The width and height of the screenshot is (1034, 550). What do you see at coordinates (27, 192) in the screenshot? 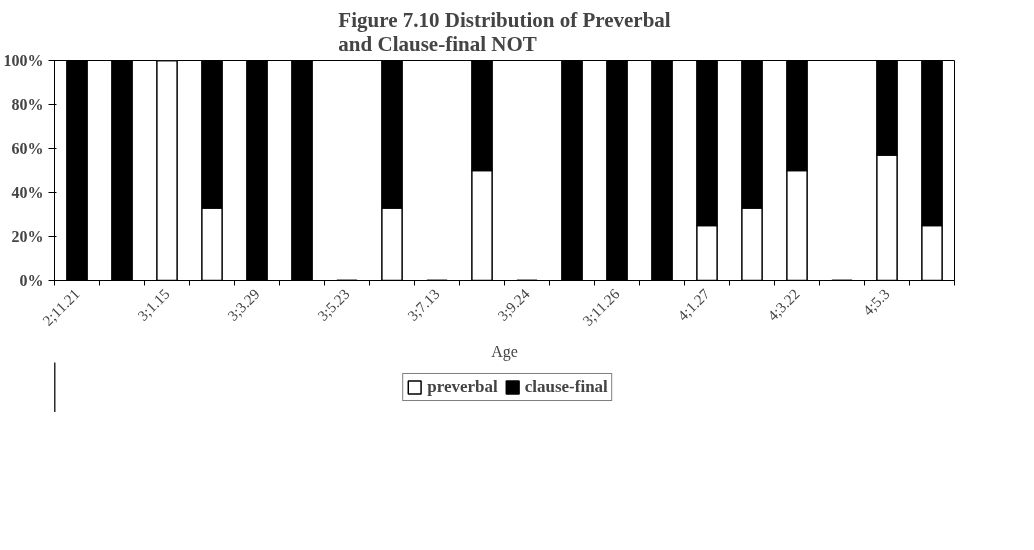
I see `y-tick-label: 40%` at bounding box center [27, 192].